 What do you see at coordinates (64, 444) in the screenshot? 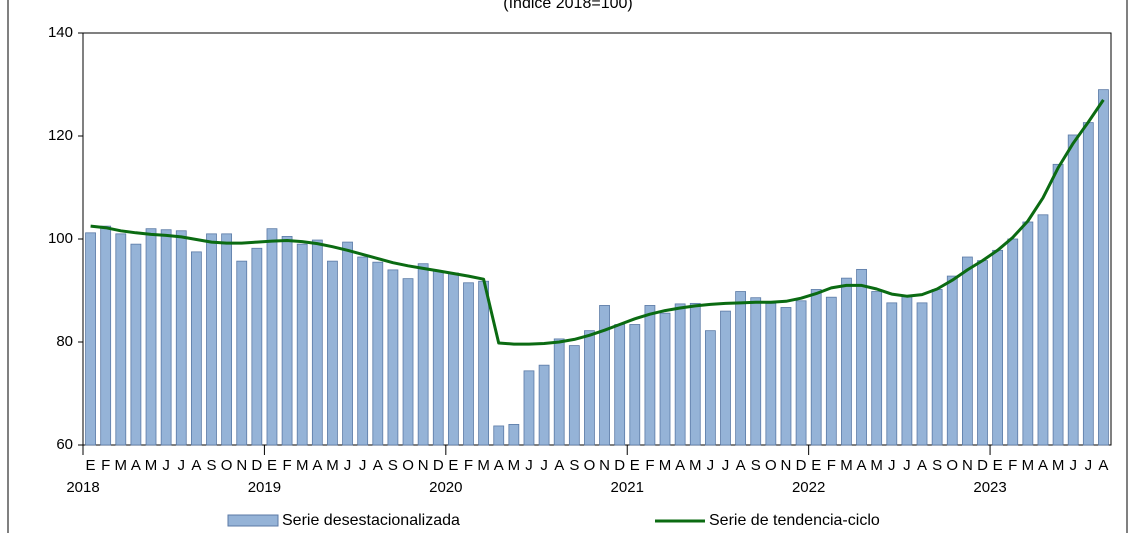
I see `y-tick-label: 60` at bounding box center [64, 444].